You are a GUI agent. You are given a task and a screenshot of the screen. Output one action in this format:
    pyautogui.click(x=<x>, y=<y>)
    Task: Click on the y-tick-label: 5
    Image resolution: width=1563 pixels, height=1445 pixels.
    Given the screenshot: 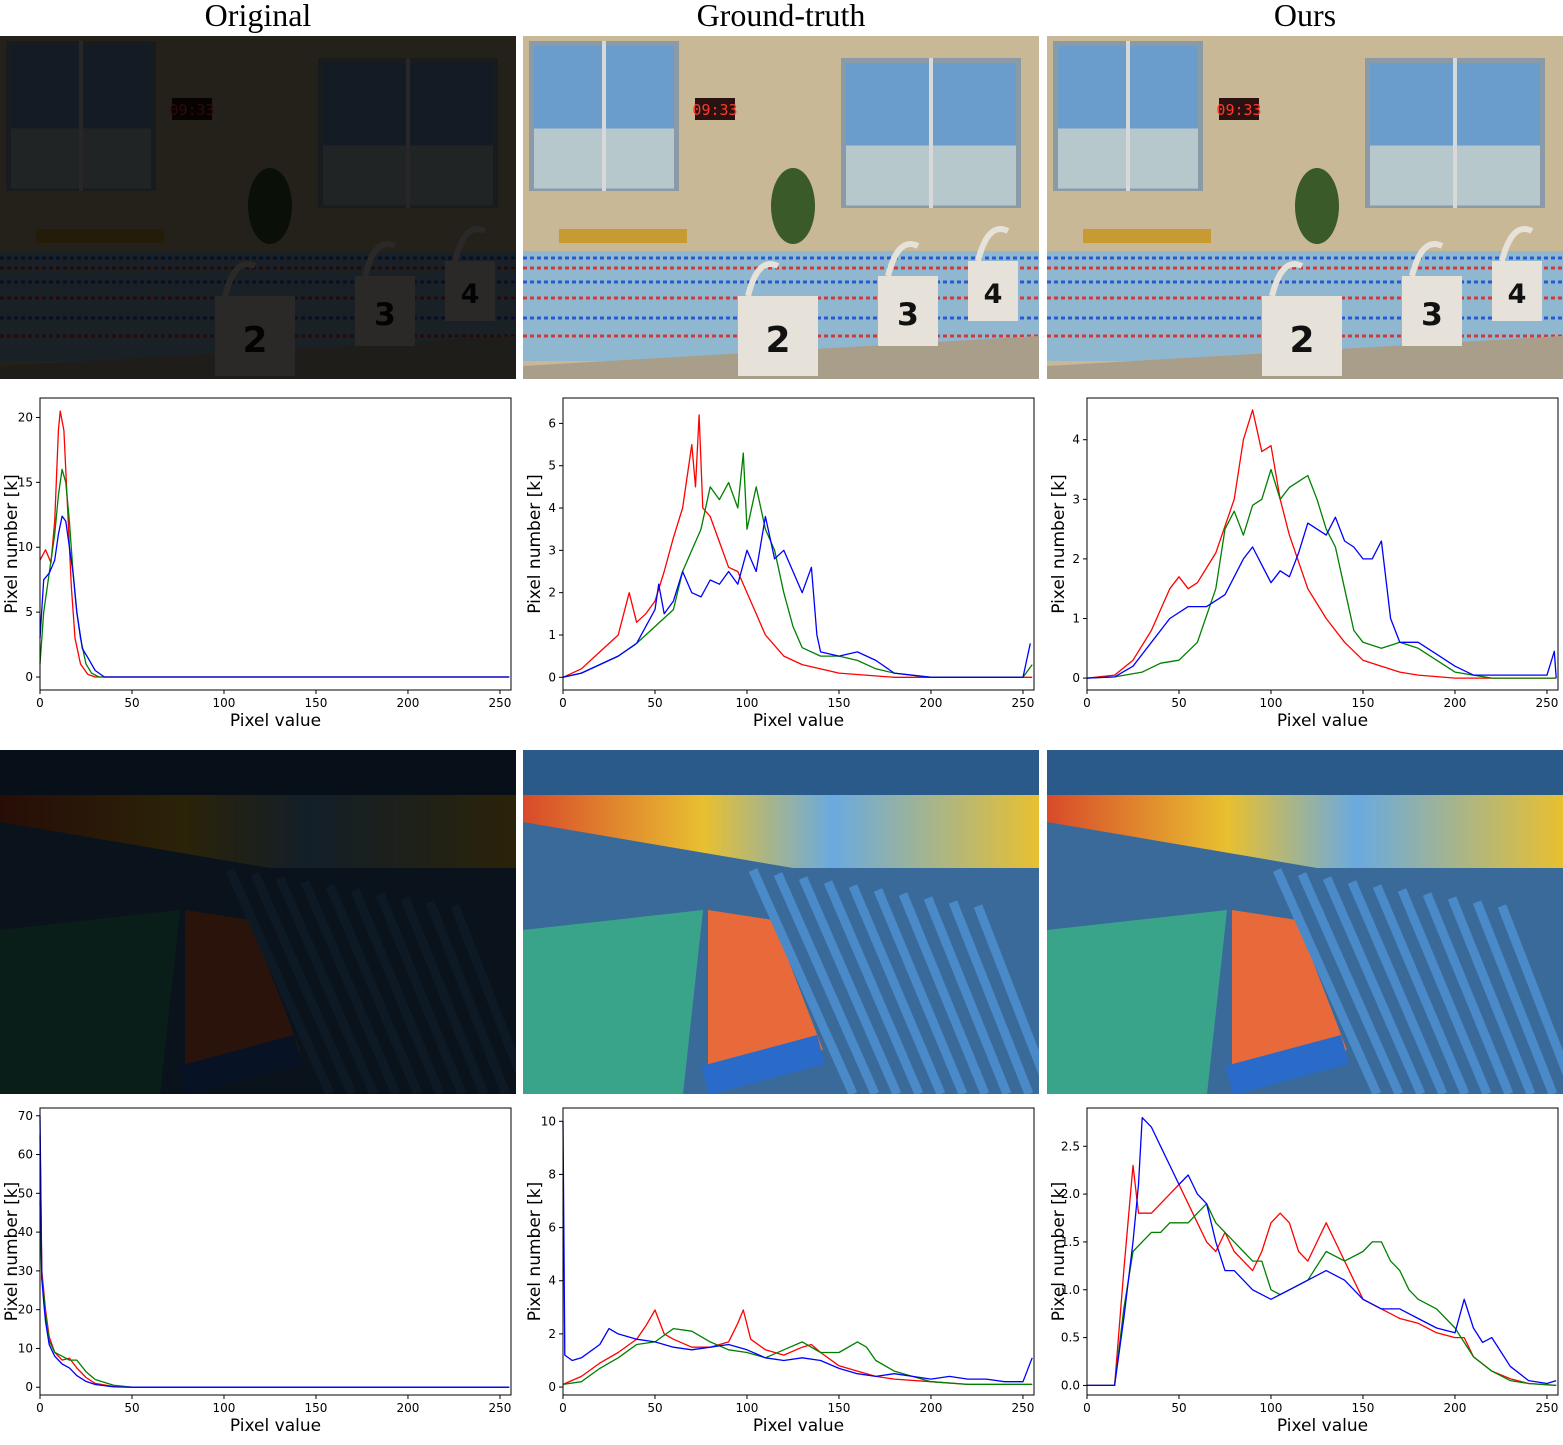 What is the action you would take?
    pyautogui.click(x=29, y=612)
    